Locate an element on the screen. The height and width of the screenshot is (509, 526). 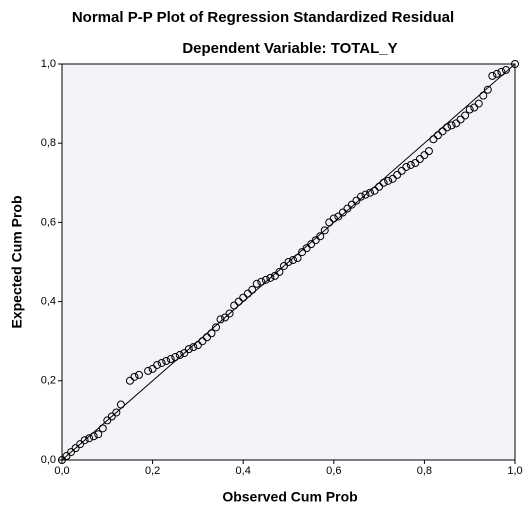
y-tick-label: 0,0 is located at coordinates (48, 460).